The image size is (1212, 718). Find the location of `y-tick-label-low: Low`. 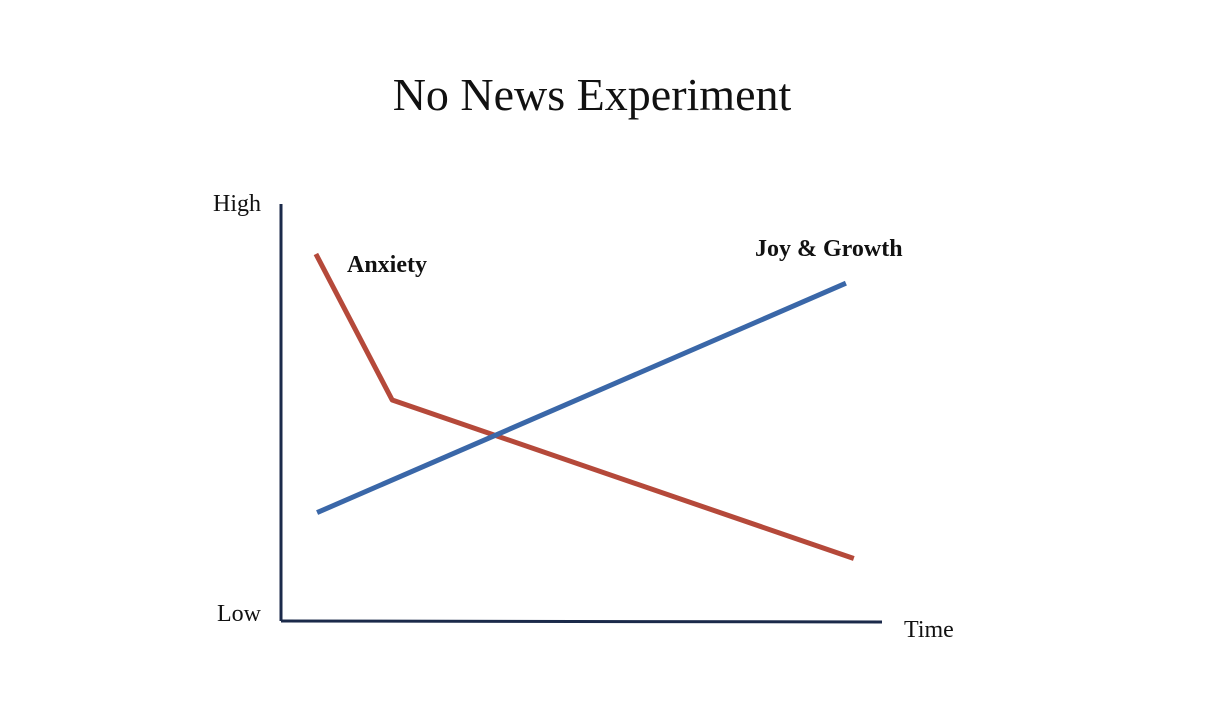

y-tick-label-low: Low is located at coordinates (239, 614).